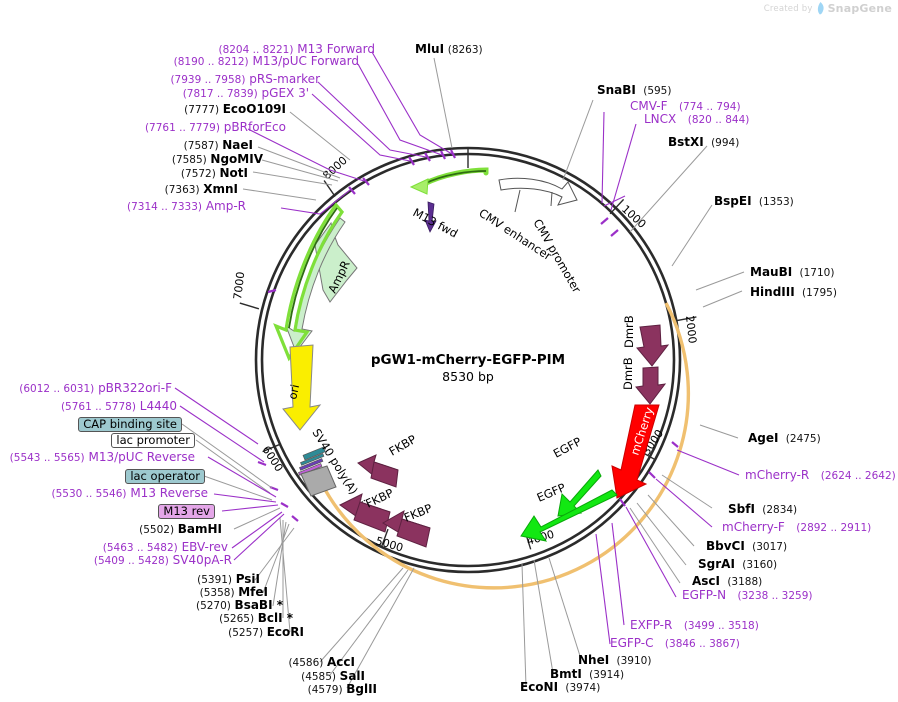 The image size is (898, 702). Describe the element at coordinates (468, 376) in the screenshot. I see `plasmid-size: 8530 bp` at that location.